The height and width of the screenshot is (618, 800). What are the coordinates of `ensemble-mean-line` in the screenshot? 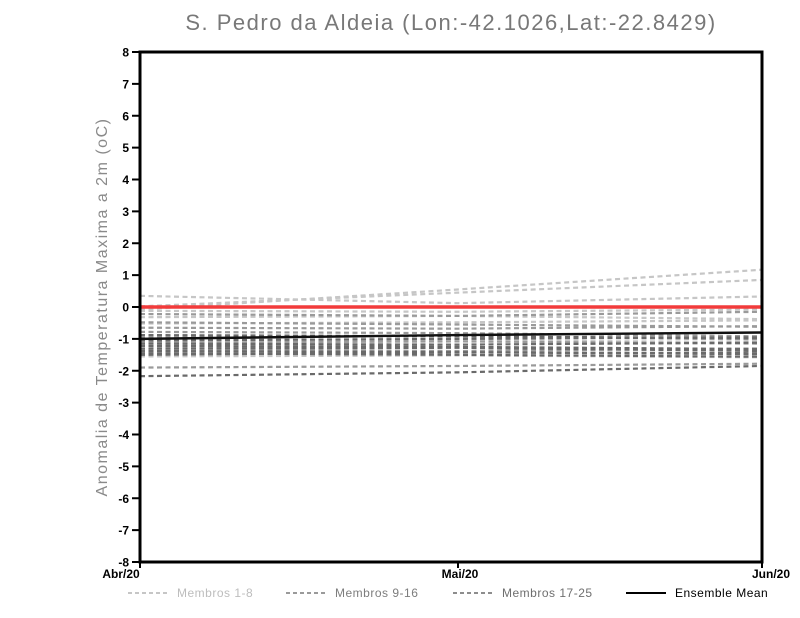 It's located at (451, 336).